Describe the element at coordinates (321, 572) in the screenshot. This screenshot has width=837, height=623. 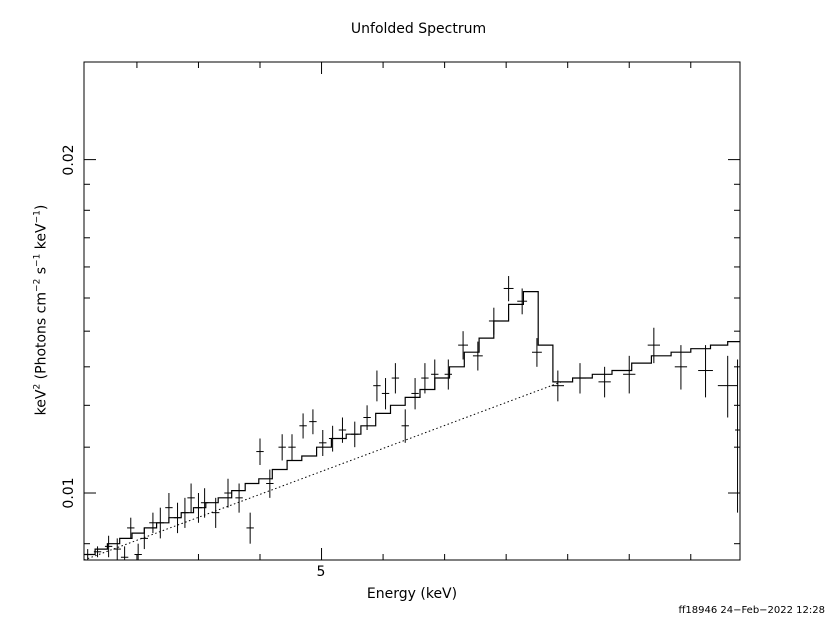
I see `x-tick-label: 5` at that location.